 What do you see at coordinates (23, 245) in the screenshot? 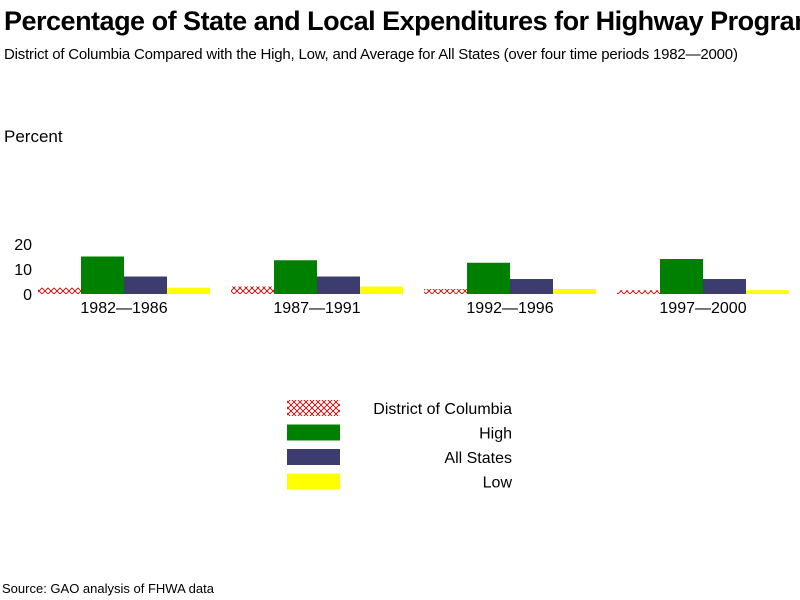
I see `y-tick-label: 20` at bounding box center [23, 245].